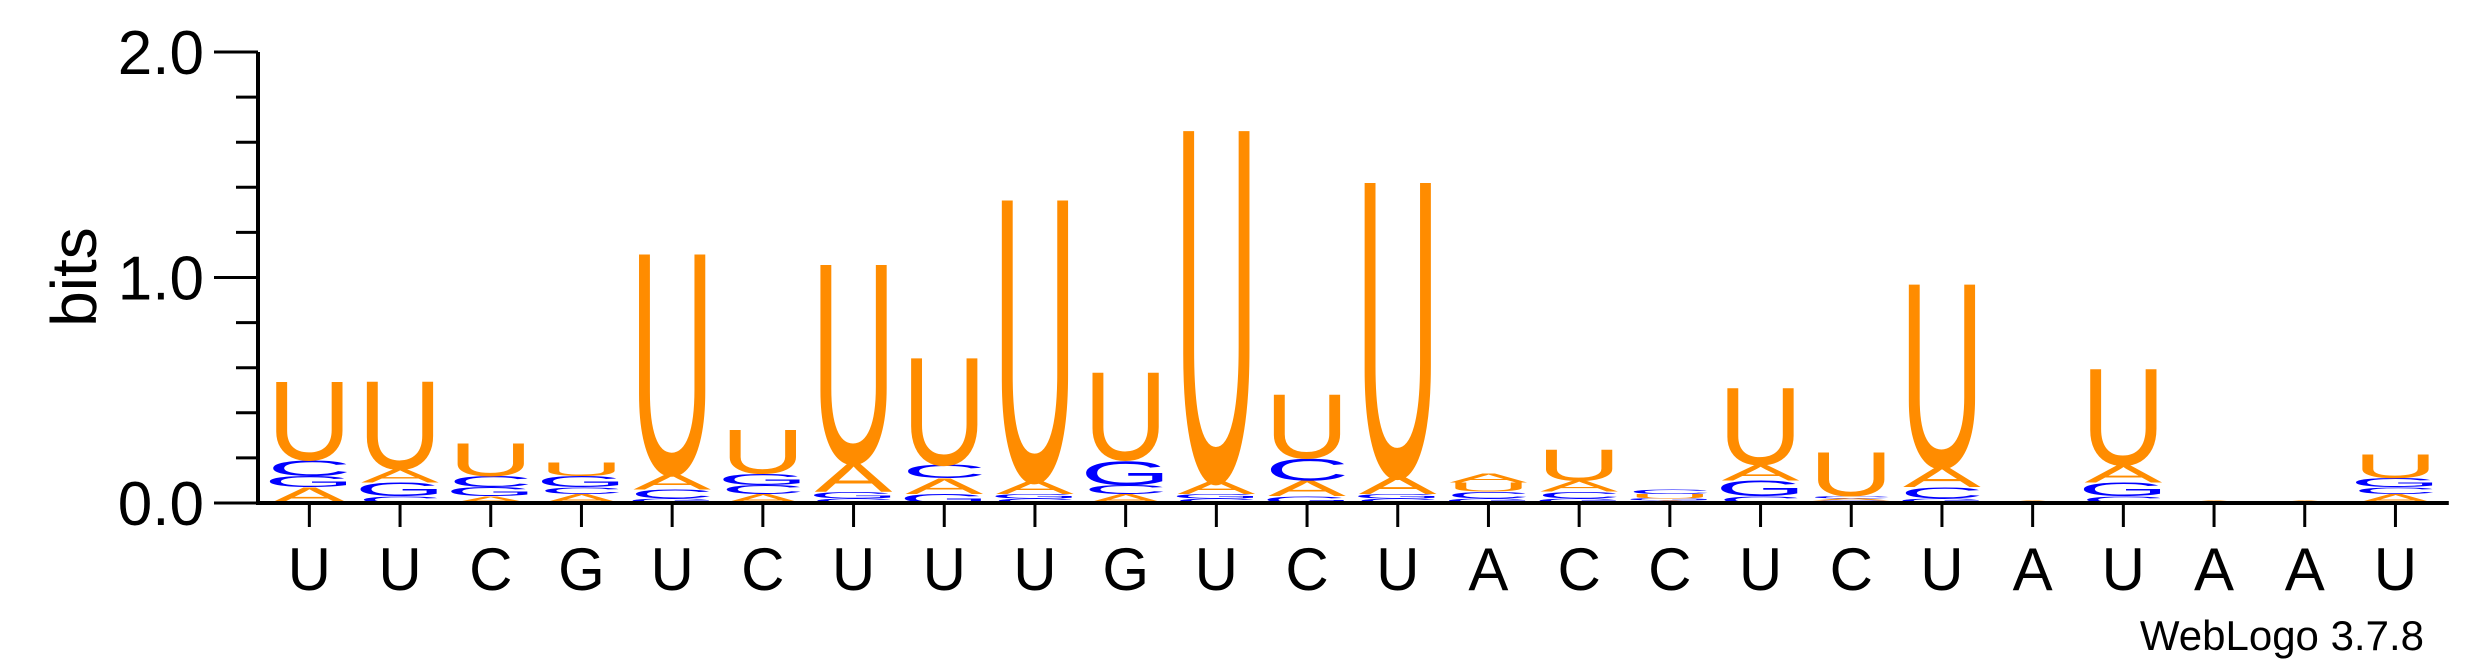 The image size is (2475, 667). I want to click on y-axis-title: bits, so click(74, 277).